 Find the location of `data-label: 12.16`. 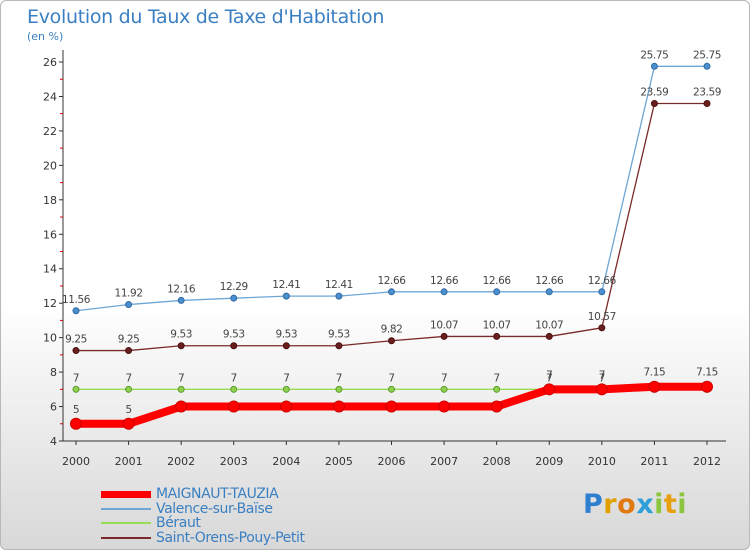

data-label: 12.16 is located at coordinates (181, 289).